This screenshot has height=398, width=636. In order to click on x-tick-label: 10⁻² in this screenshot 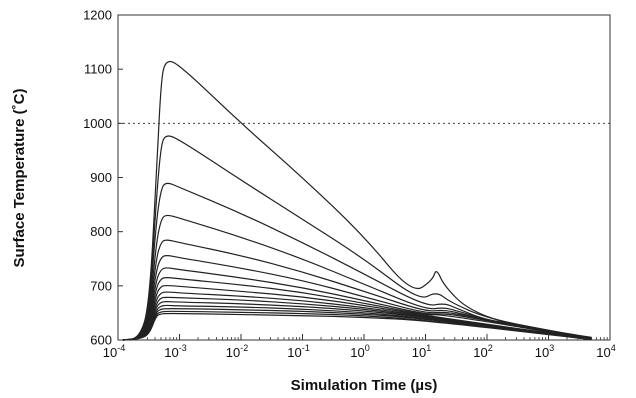, I will do `click(237, 351)`.